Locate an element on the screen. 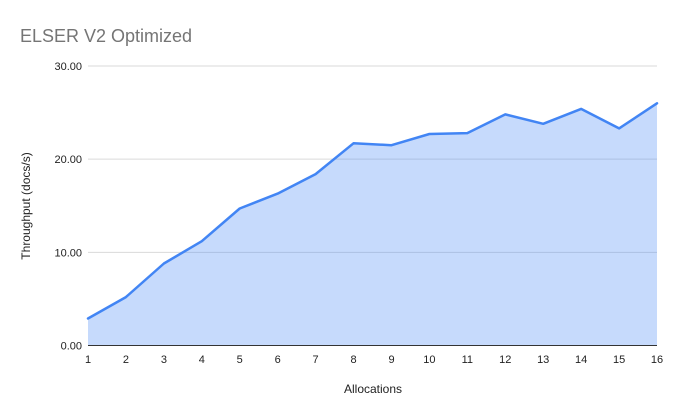 This screenshot has height=419, width=677. x-tick-label: 15 is located at coordinates (619, 360).